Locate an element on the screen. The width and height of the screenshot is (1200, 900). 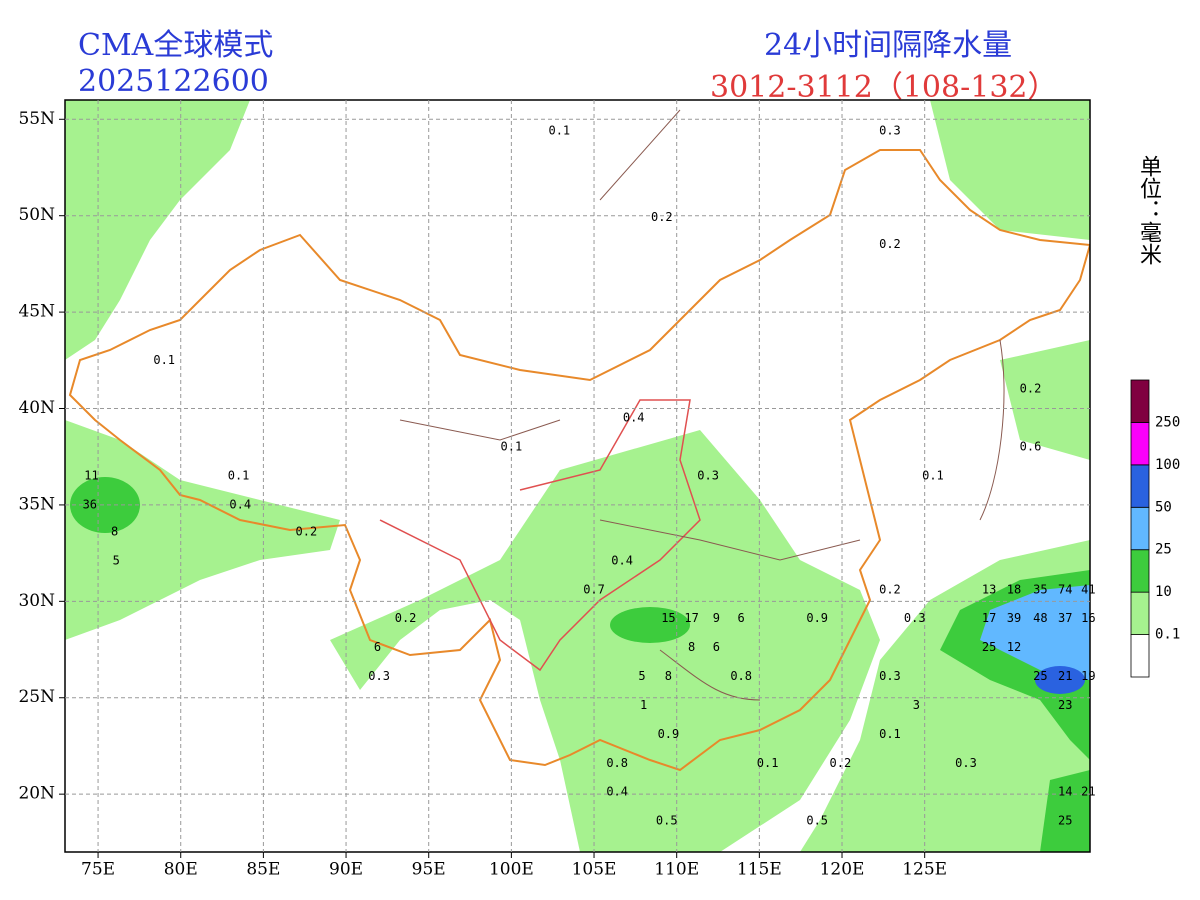
station-value: 41 is located at coordinates (1088, 589).